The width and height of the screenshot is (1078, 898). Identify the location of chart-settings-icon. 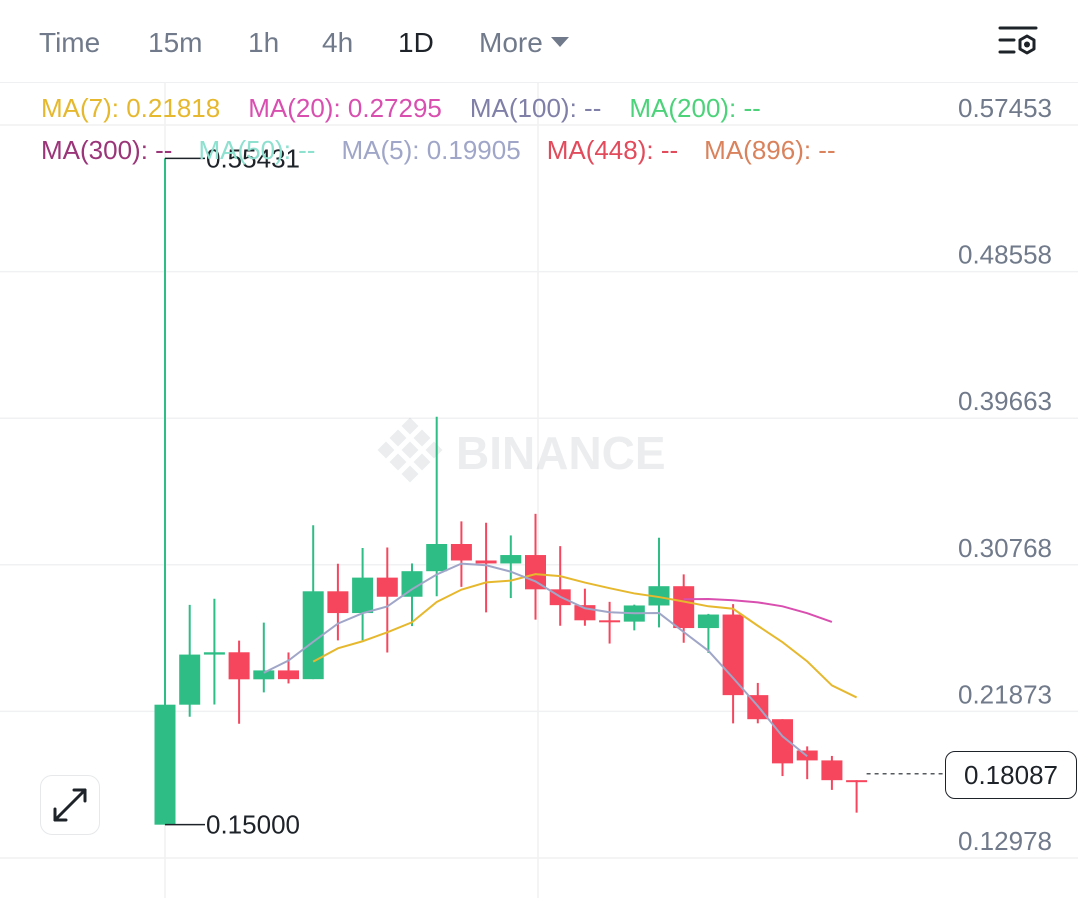
(1018, 40).